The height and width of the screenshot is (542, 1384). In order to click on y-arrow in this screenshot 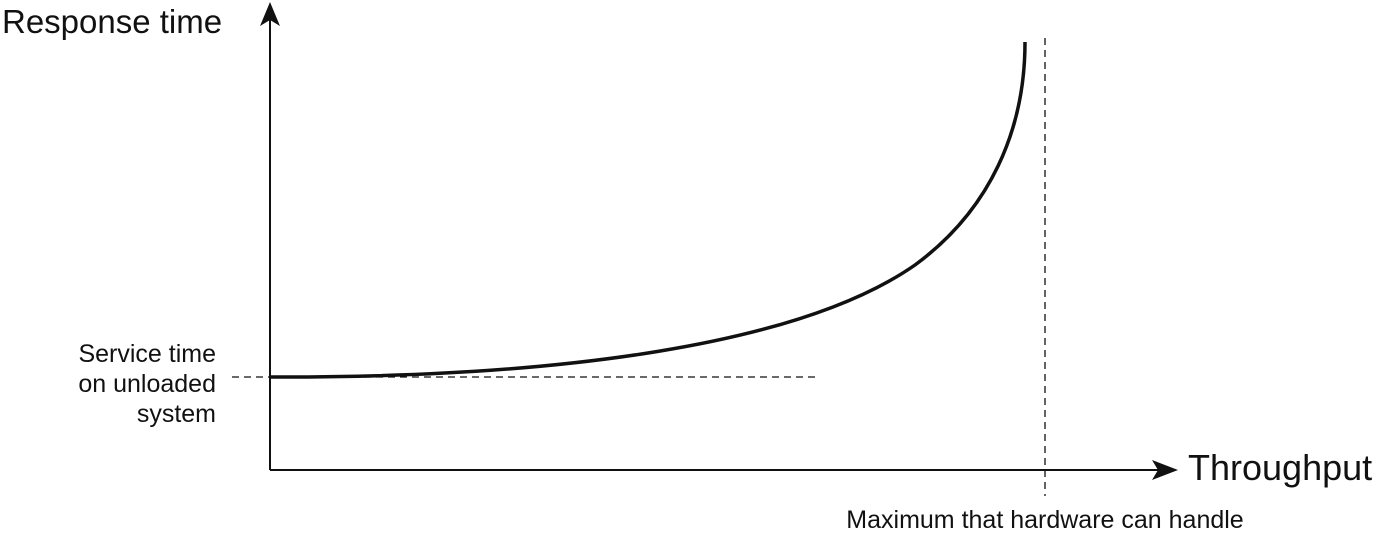, I will do `click(270, 14)`.